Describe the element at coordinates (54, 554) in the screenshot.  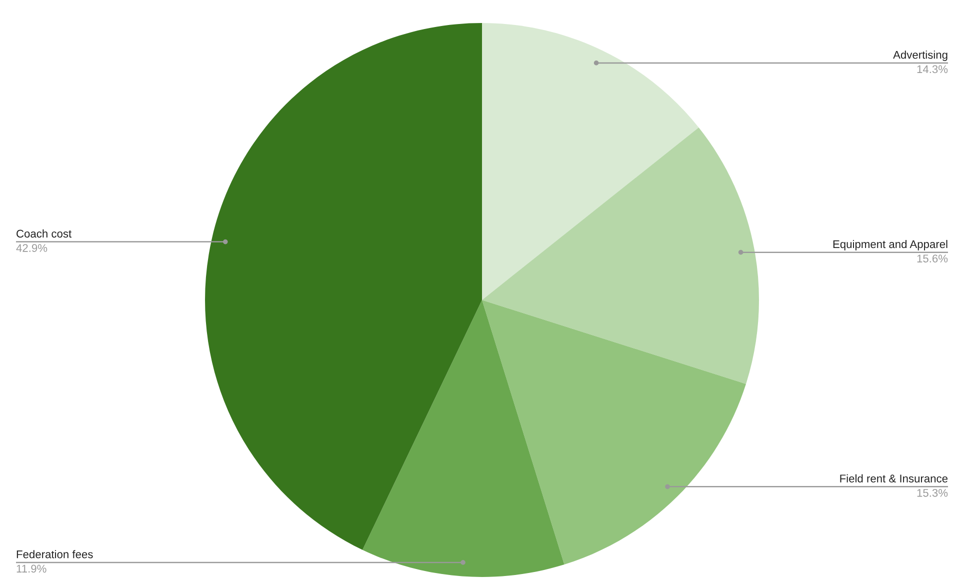
I see `slice-label: Federation fees` at that location.